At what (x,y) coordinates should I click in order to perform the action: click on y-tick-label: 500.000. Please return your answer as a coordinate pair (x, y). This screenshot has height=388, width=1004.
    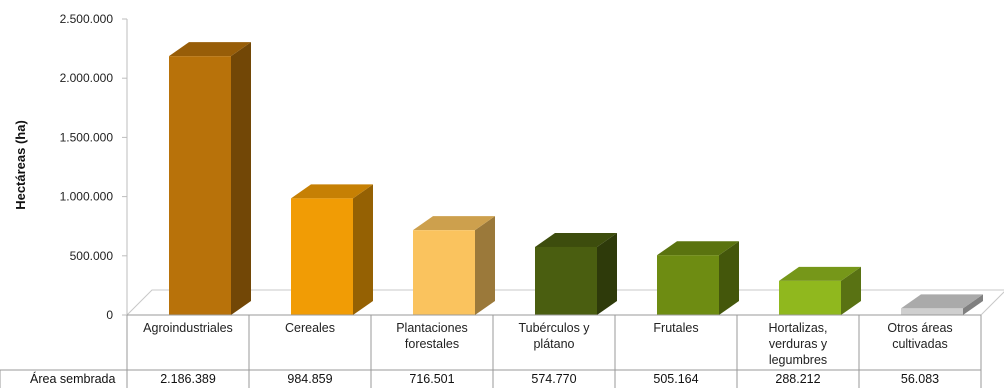
    Looking at the image, I should click on (92, 256).